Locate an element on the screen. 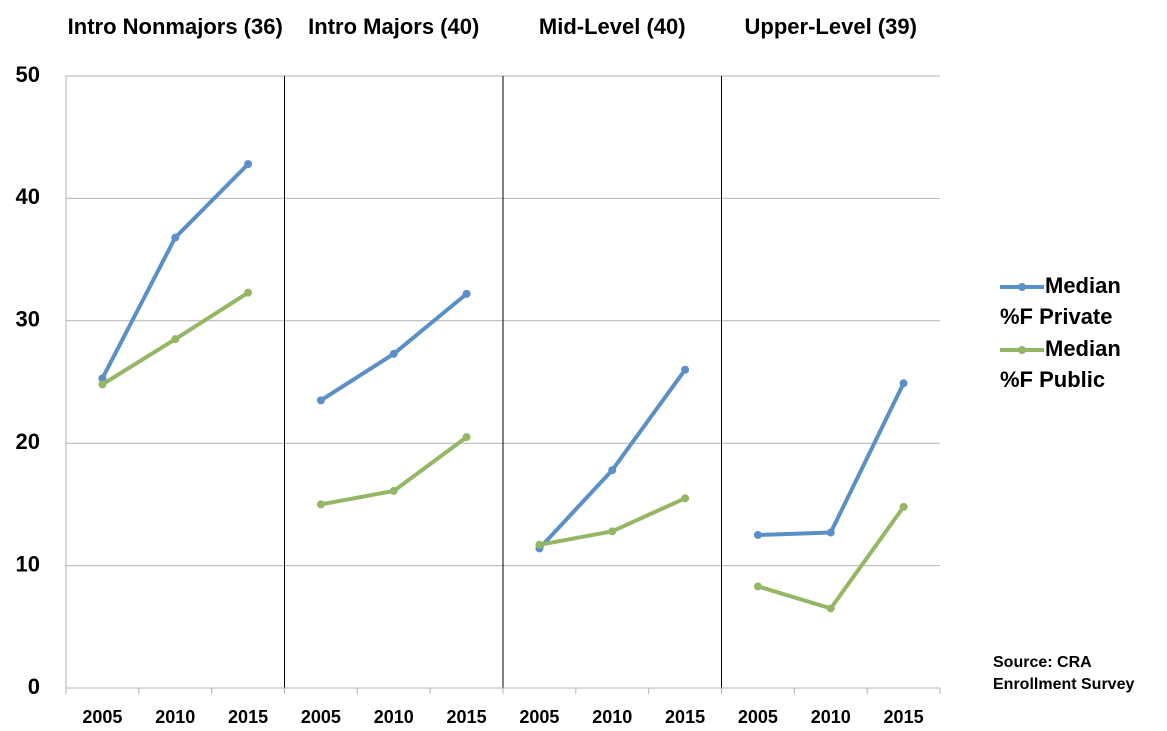 The image size is (1167, 731). y-tick-label: 50 is located at coordinates (28, 74).